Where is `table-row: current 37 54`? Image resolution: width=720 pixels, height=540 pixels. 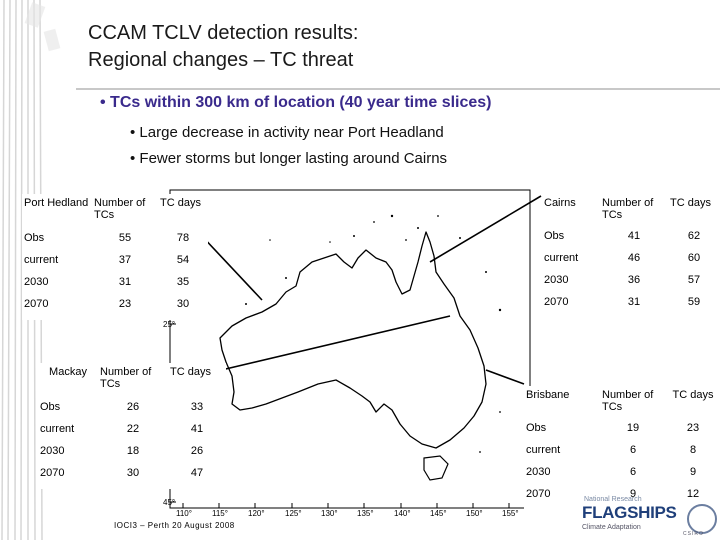 table-row: current 37 54 is located at coordinates (115, 265).